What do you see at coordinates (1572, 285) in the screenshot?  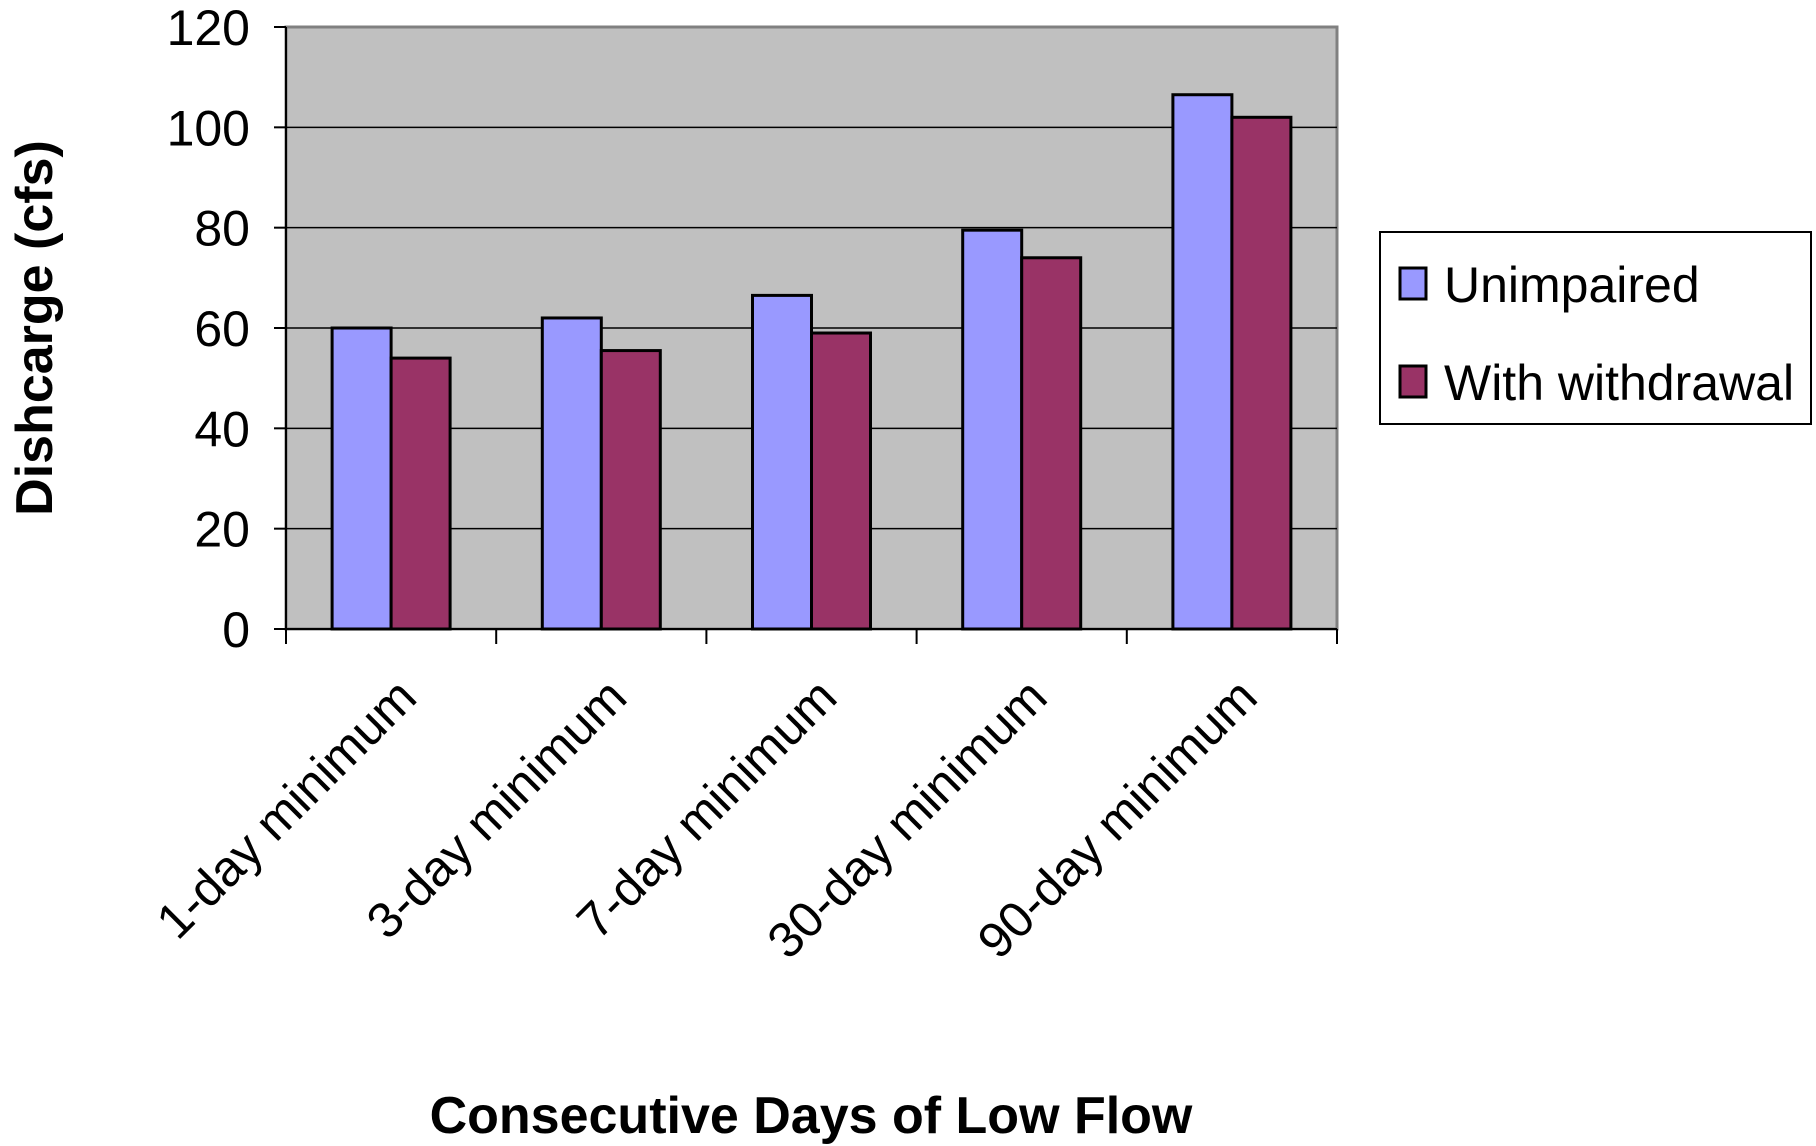 I see `legend-label-unimpaired: Unimpaired` at bounding box center [1572, 285].